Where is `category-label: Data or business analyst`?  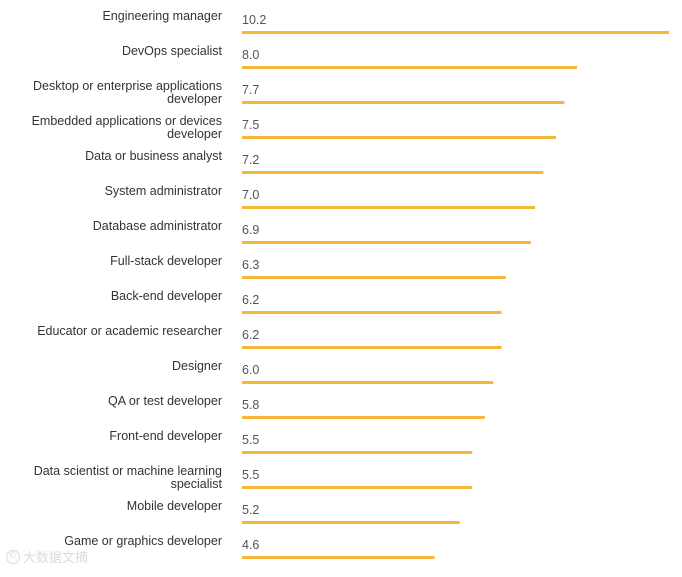 category-label: Data or business analyst is located at coordinates (153, 156).